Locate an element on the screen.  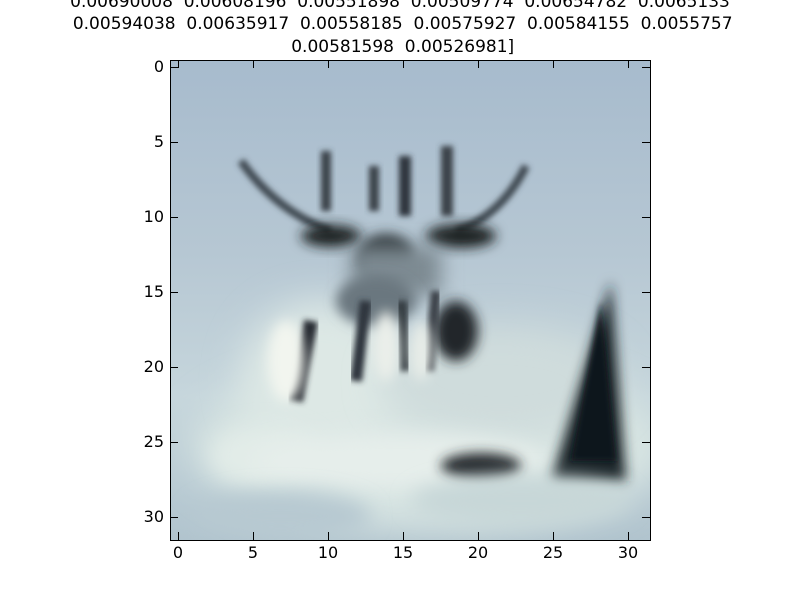
y-tick-20-left is located at coordinates (174, 367).